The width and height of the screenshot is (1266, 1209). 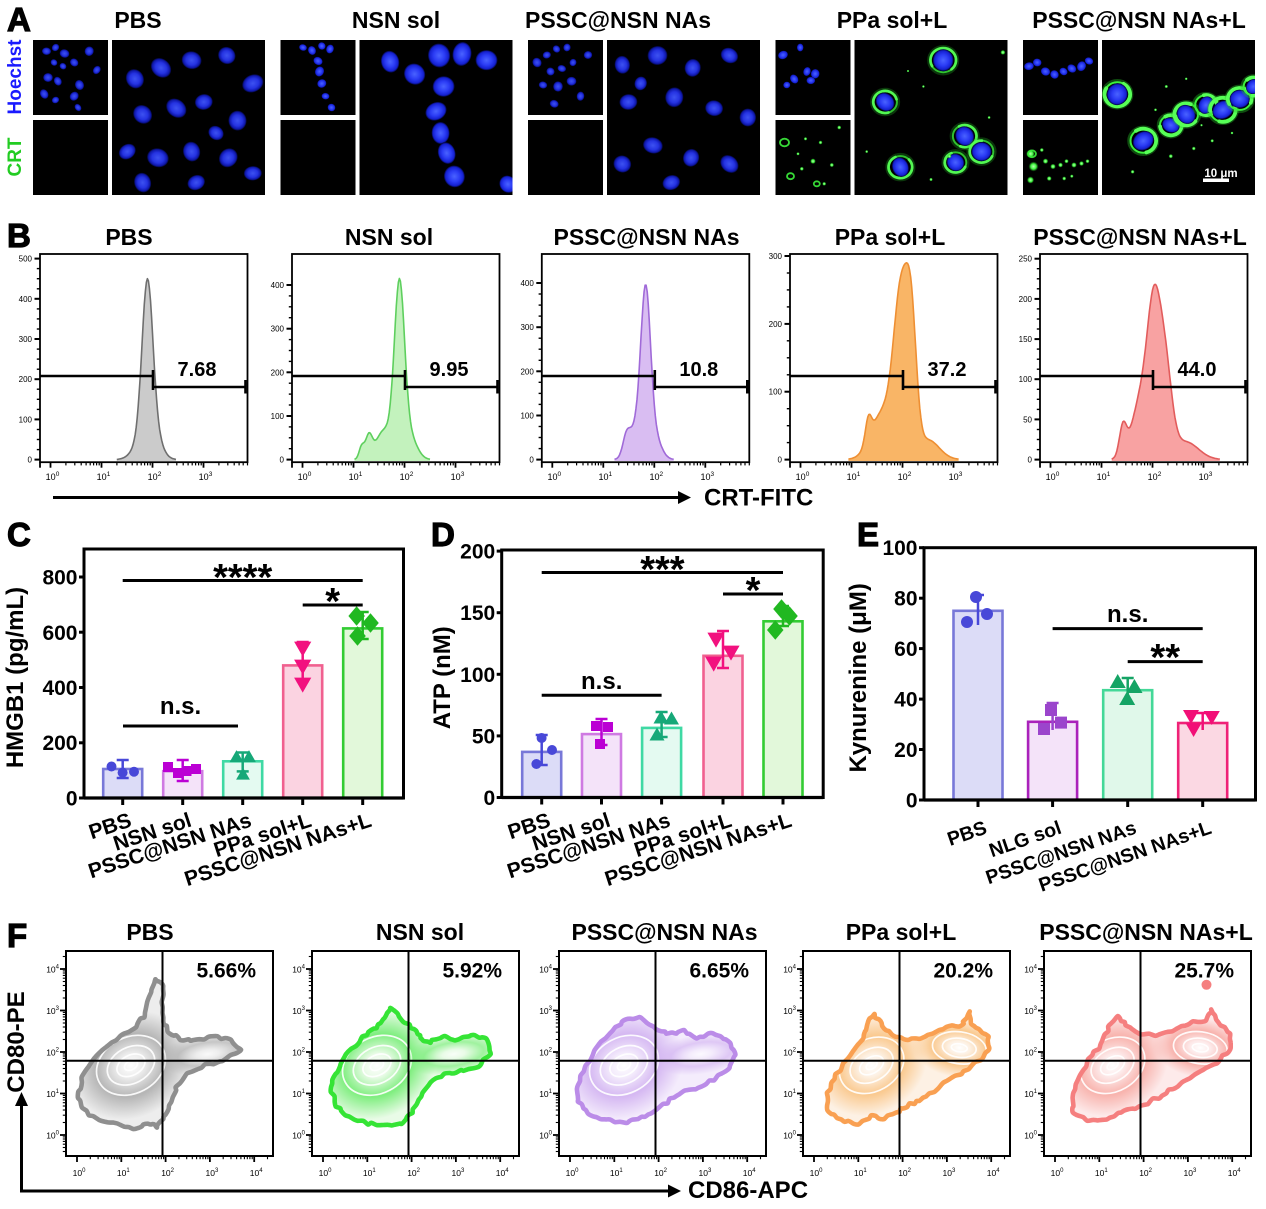 I want to click on svg-text: 250, so click(x=1026, y=259).